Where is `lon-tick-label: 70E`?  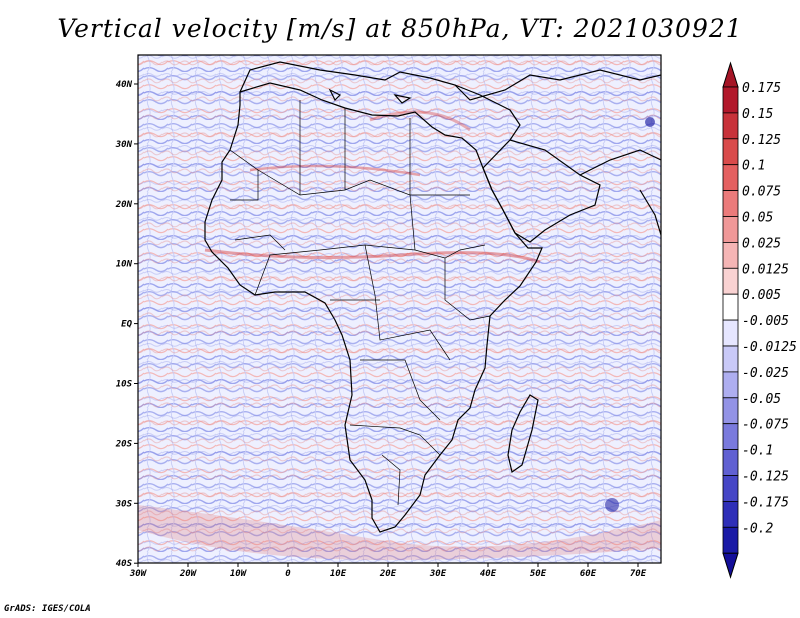
lon-tick-label: 70E is located at coordinates (638, 574).